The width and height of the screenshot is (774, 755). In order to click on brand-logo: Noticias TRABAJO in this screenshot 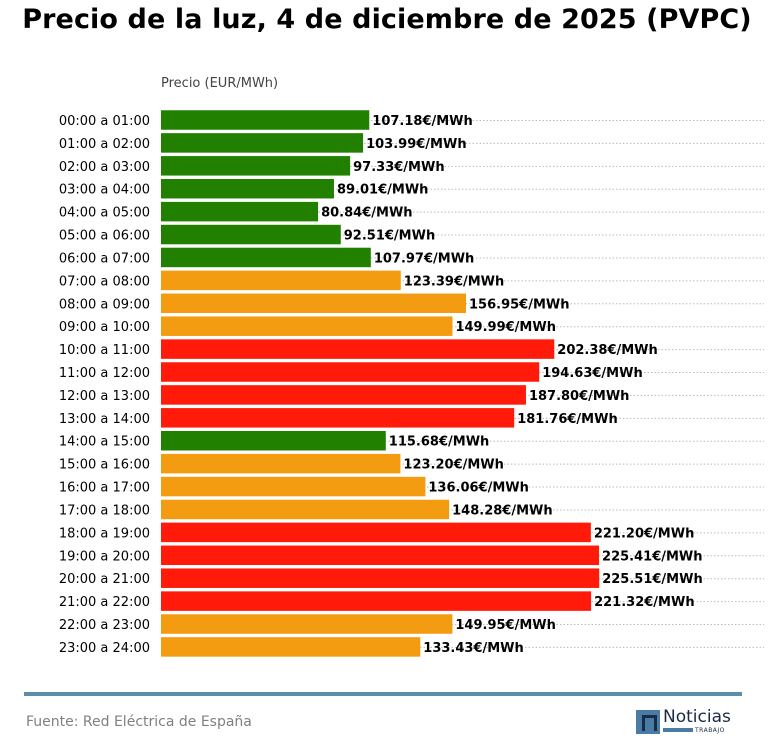, I will do `click(686, 722)`.